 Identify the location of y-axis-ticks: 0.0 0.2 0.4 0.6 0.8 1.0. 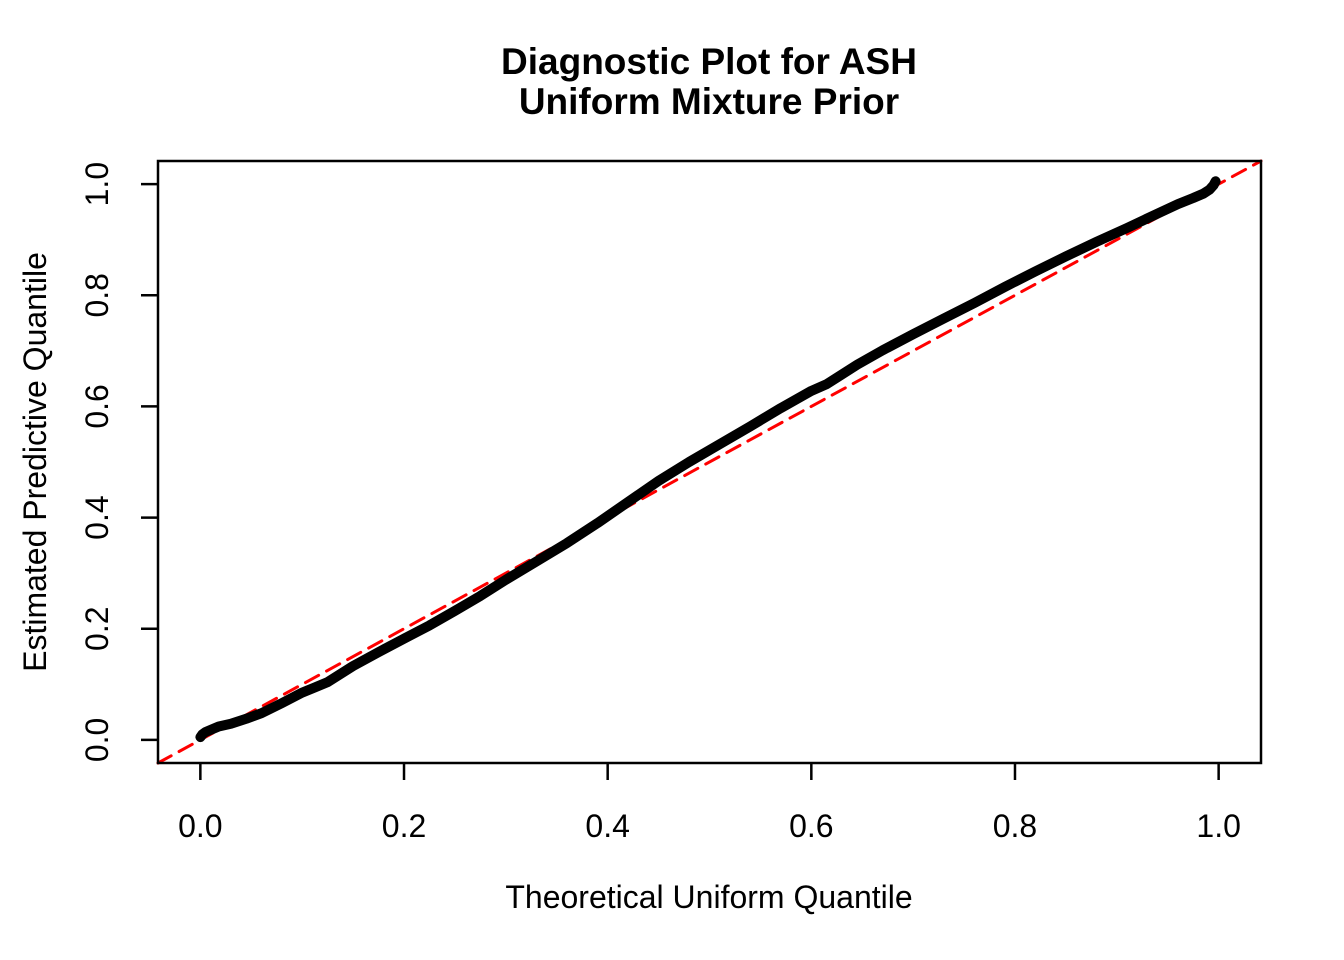
(118, 462).